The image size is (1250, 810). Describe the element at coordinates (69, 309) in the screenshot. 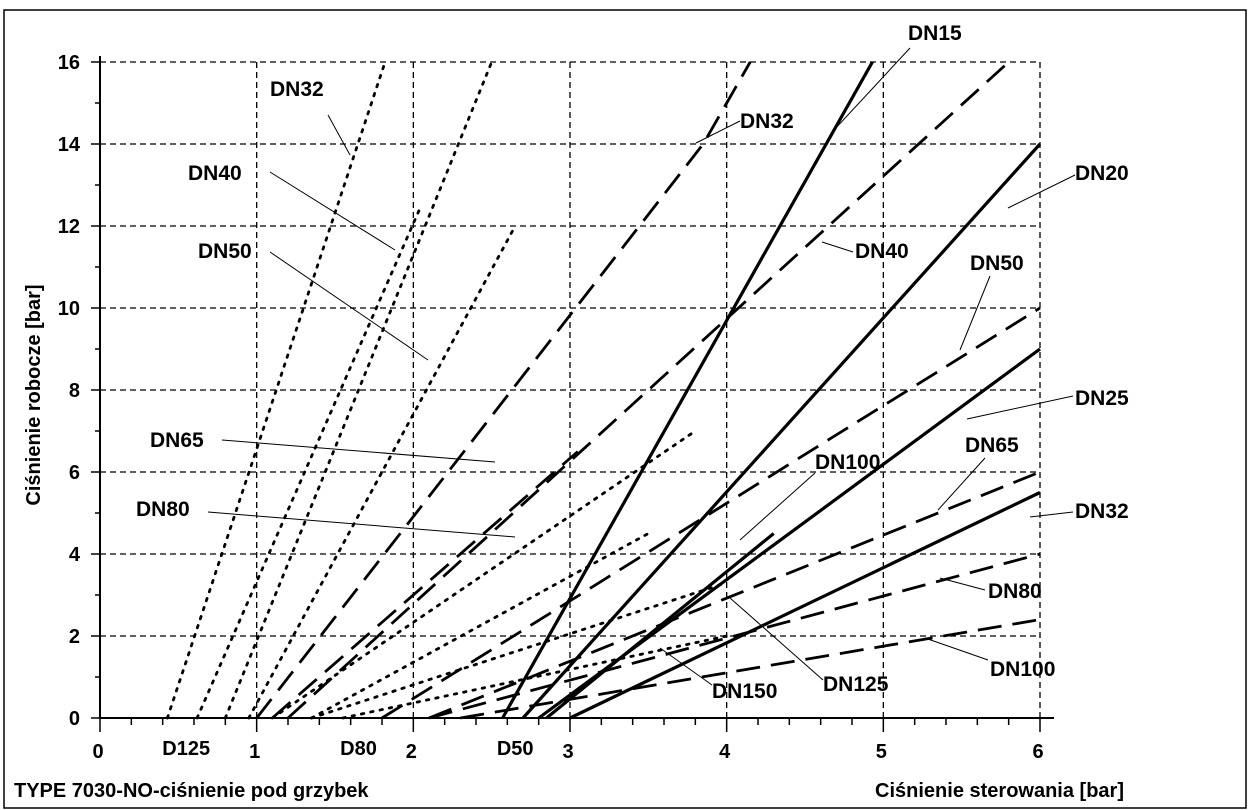

I see `y-tick-label: 10` at that location.